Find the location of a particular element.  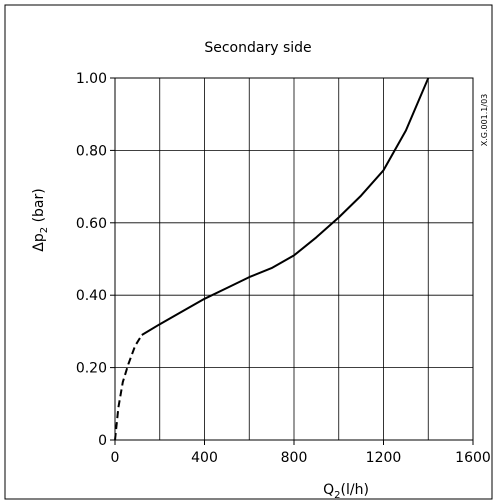

x-axis-label: Q2(l/h) is located at coordinates (346, 491).